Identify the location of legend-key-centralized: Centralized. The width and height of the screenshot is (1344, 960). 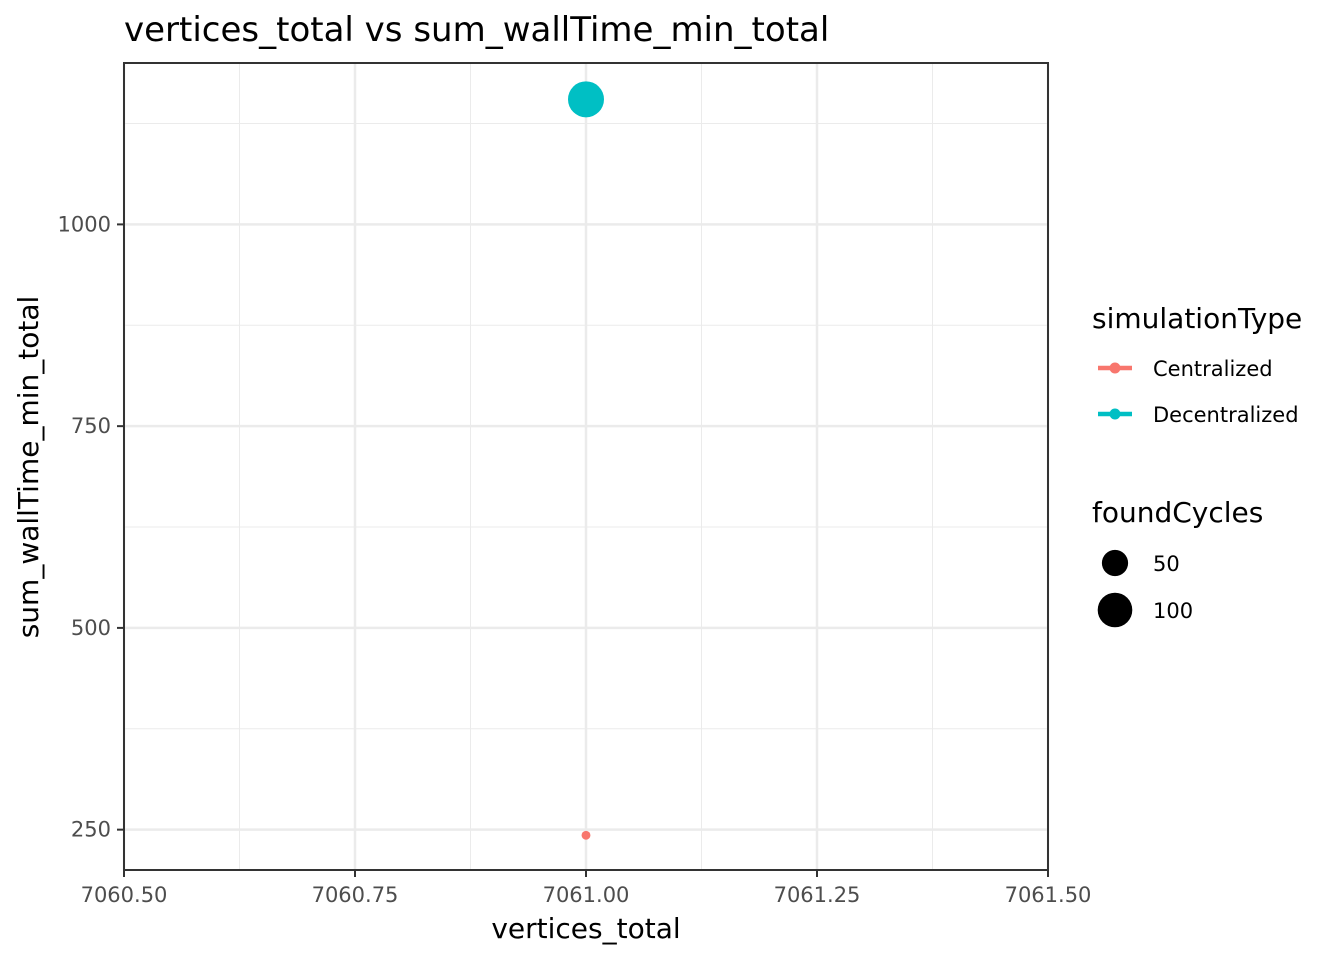
(1185, 369).